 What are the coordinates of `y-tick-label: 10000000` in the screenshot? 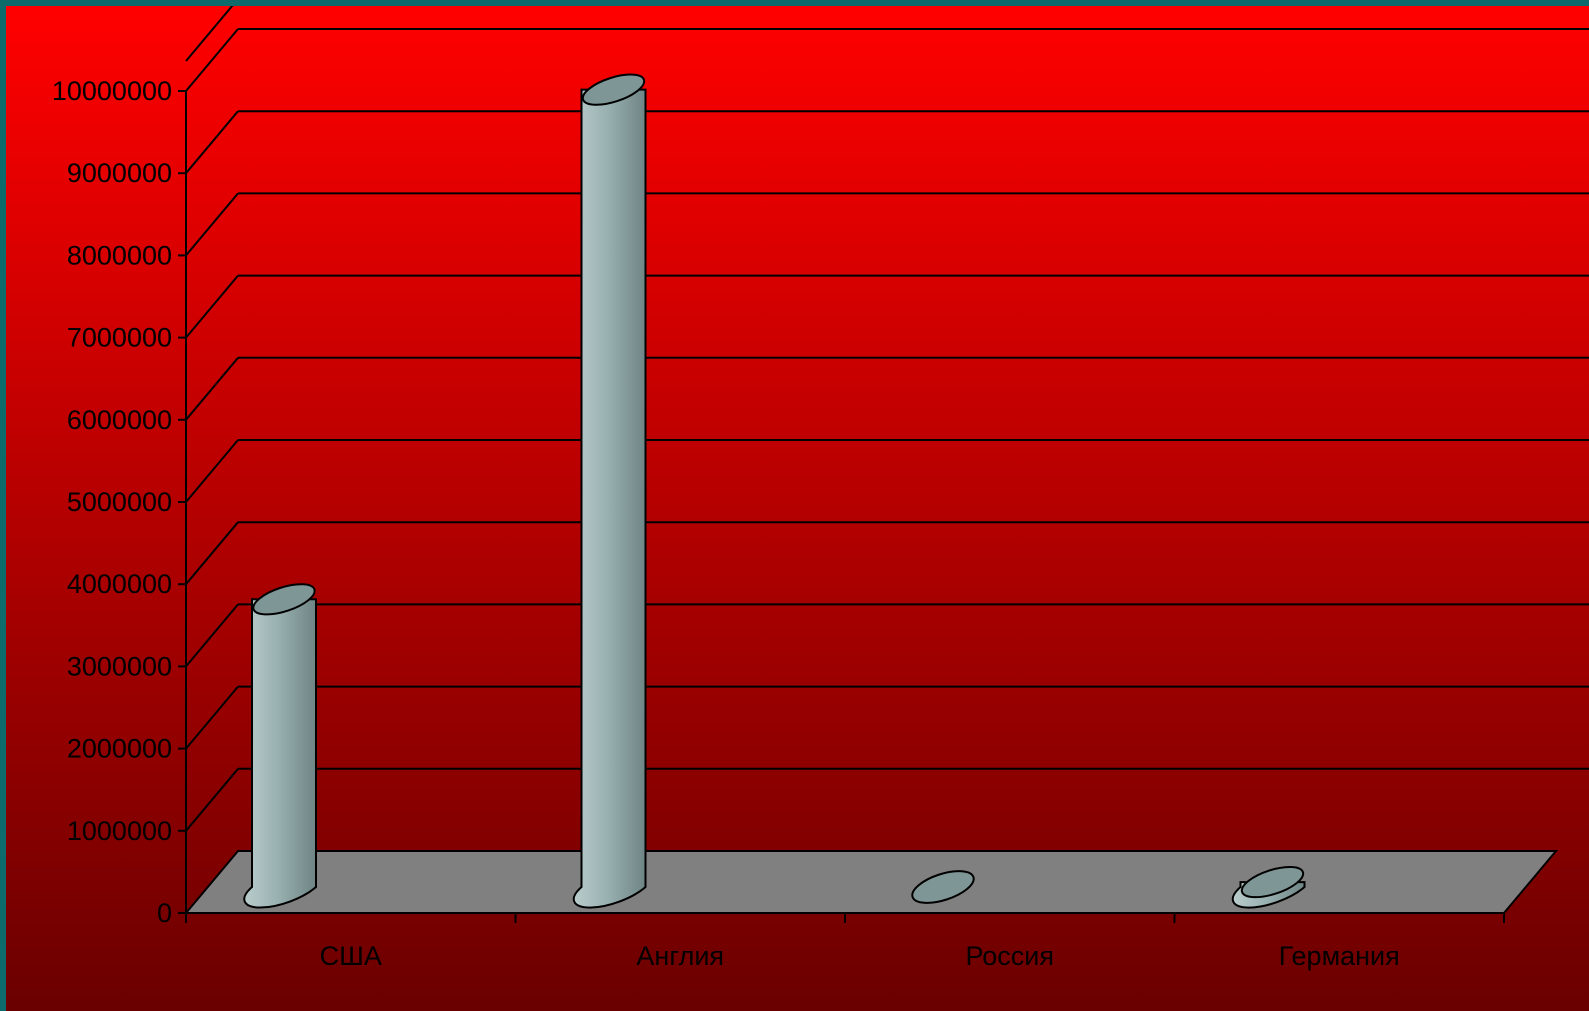 It's located at (112, 91).